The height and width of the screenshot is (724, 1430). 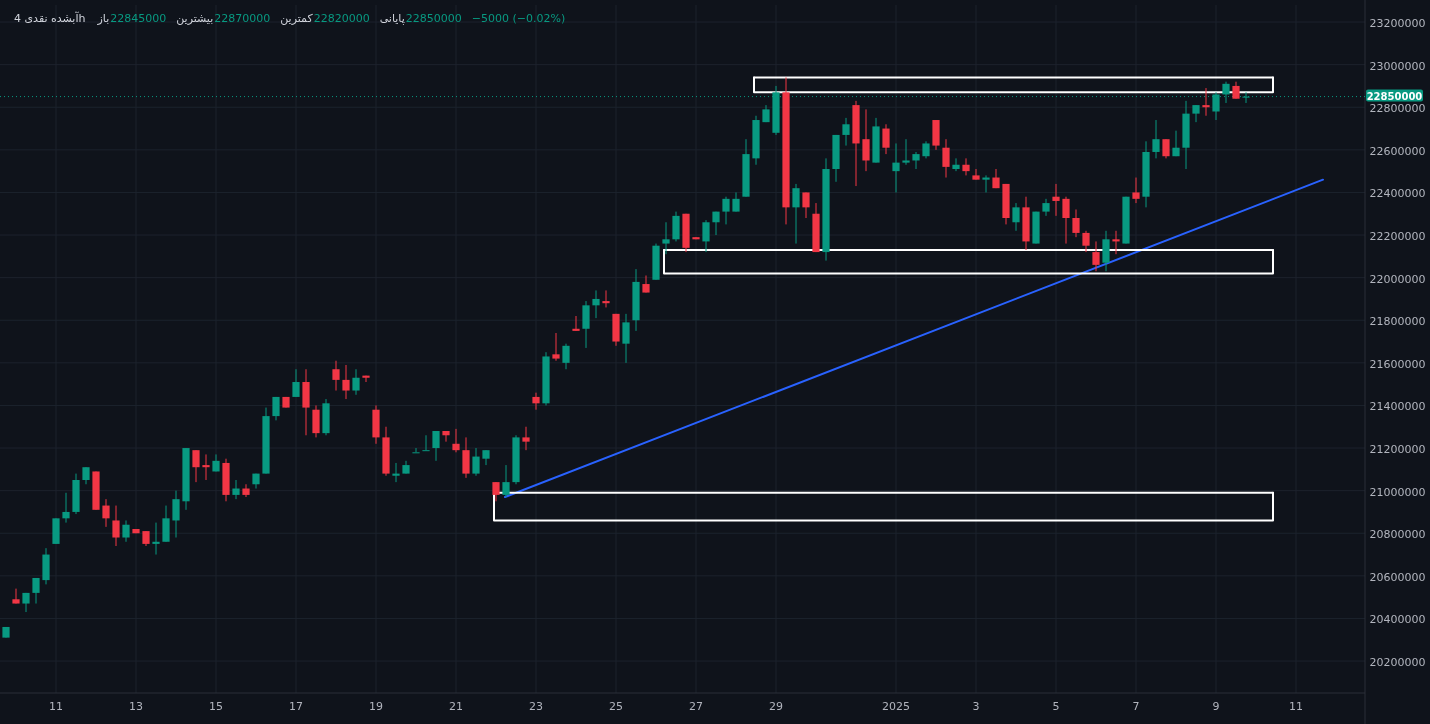 I want to click on x-tick-label: 3, so click(x=976, y=706).